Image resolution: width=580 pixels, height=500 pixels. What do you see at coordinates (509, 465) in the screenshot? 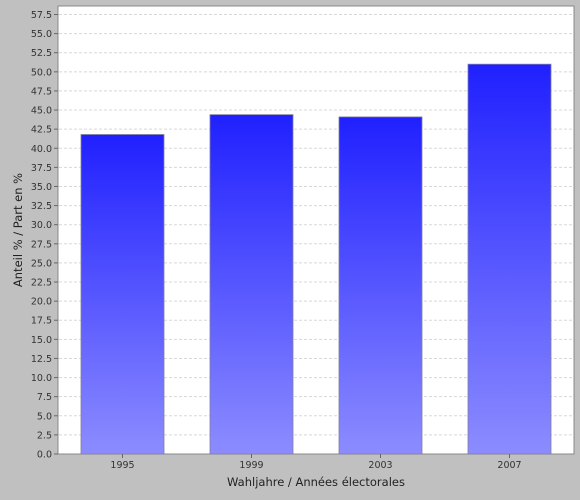
I see `x-tick-label-2007: 2007` at bounding box center [509, 465].